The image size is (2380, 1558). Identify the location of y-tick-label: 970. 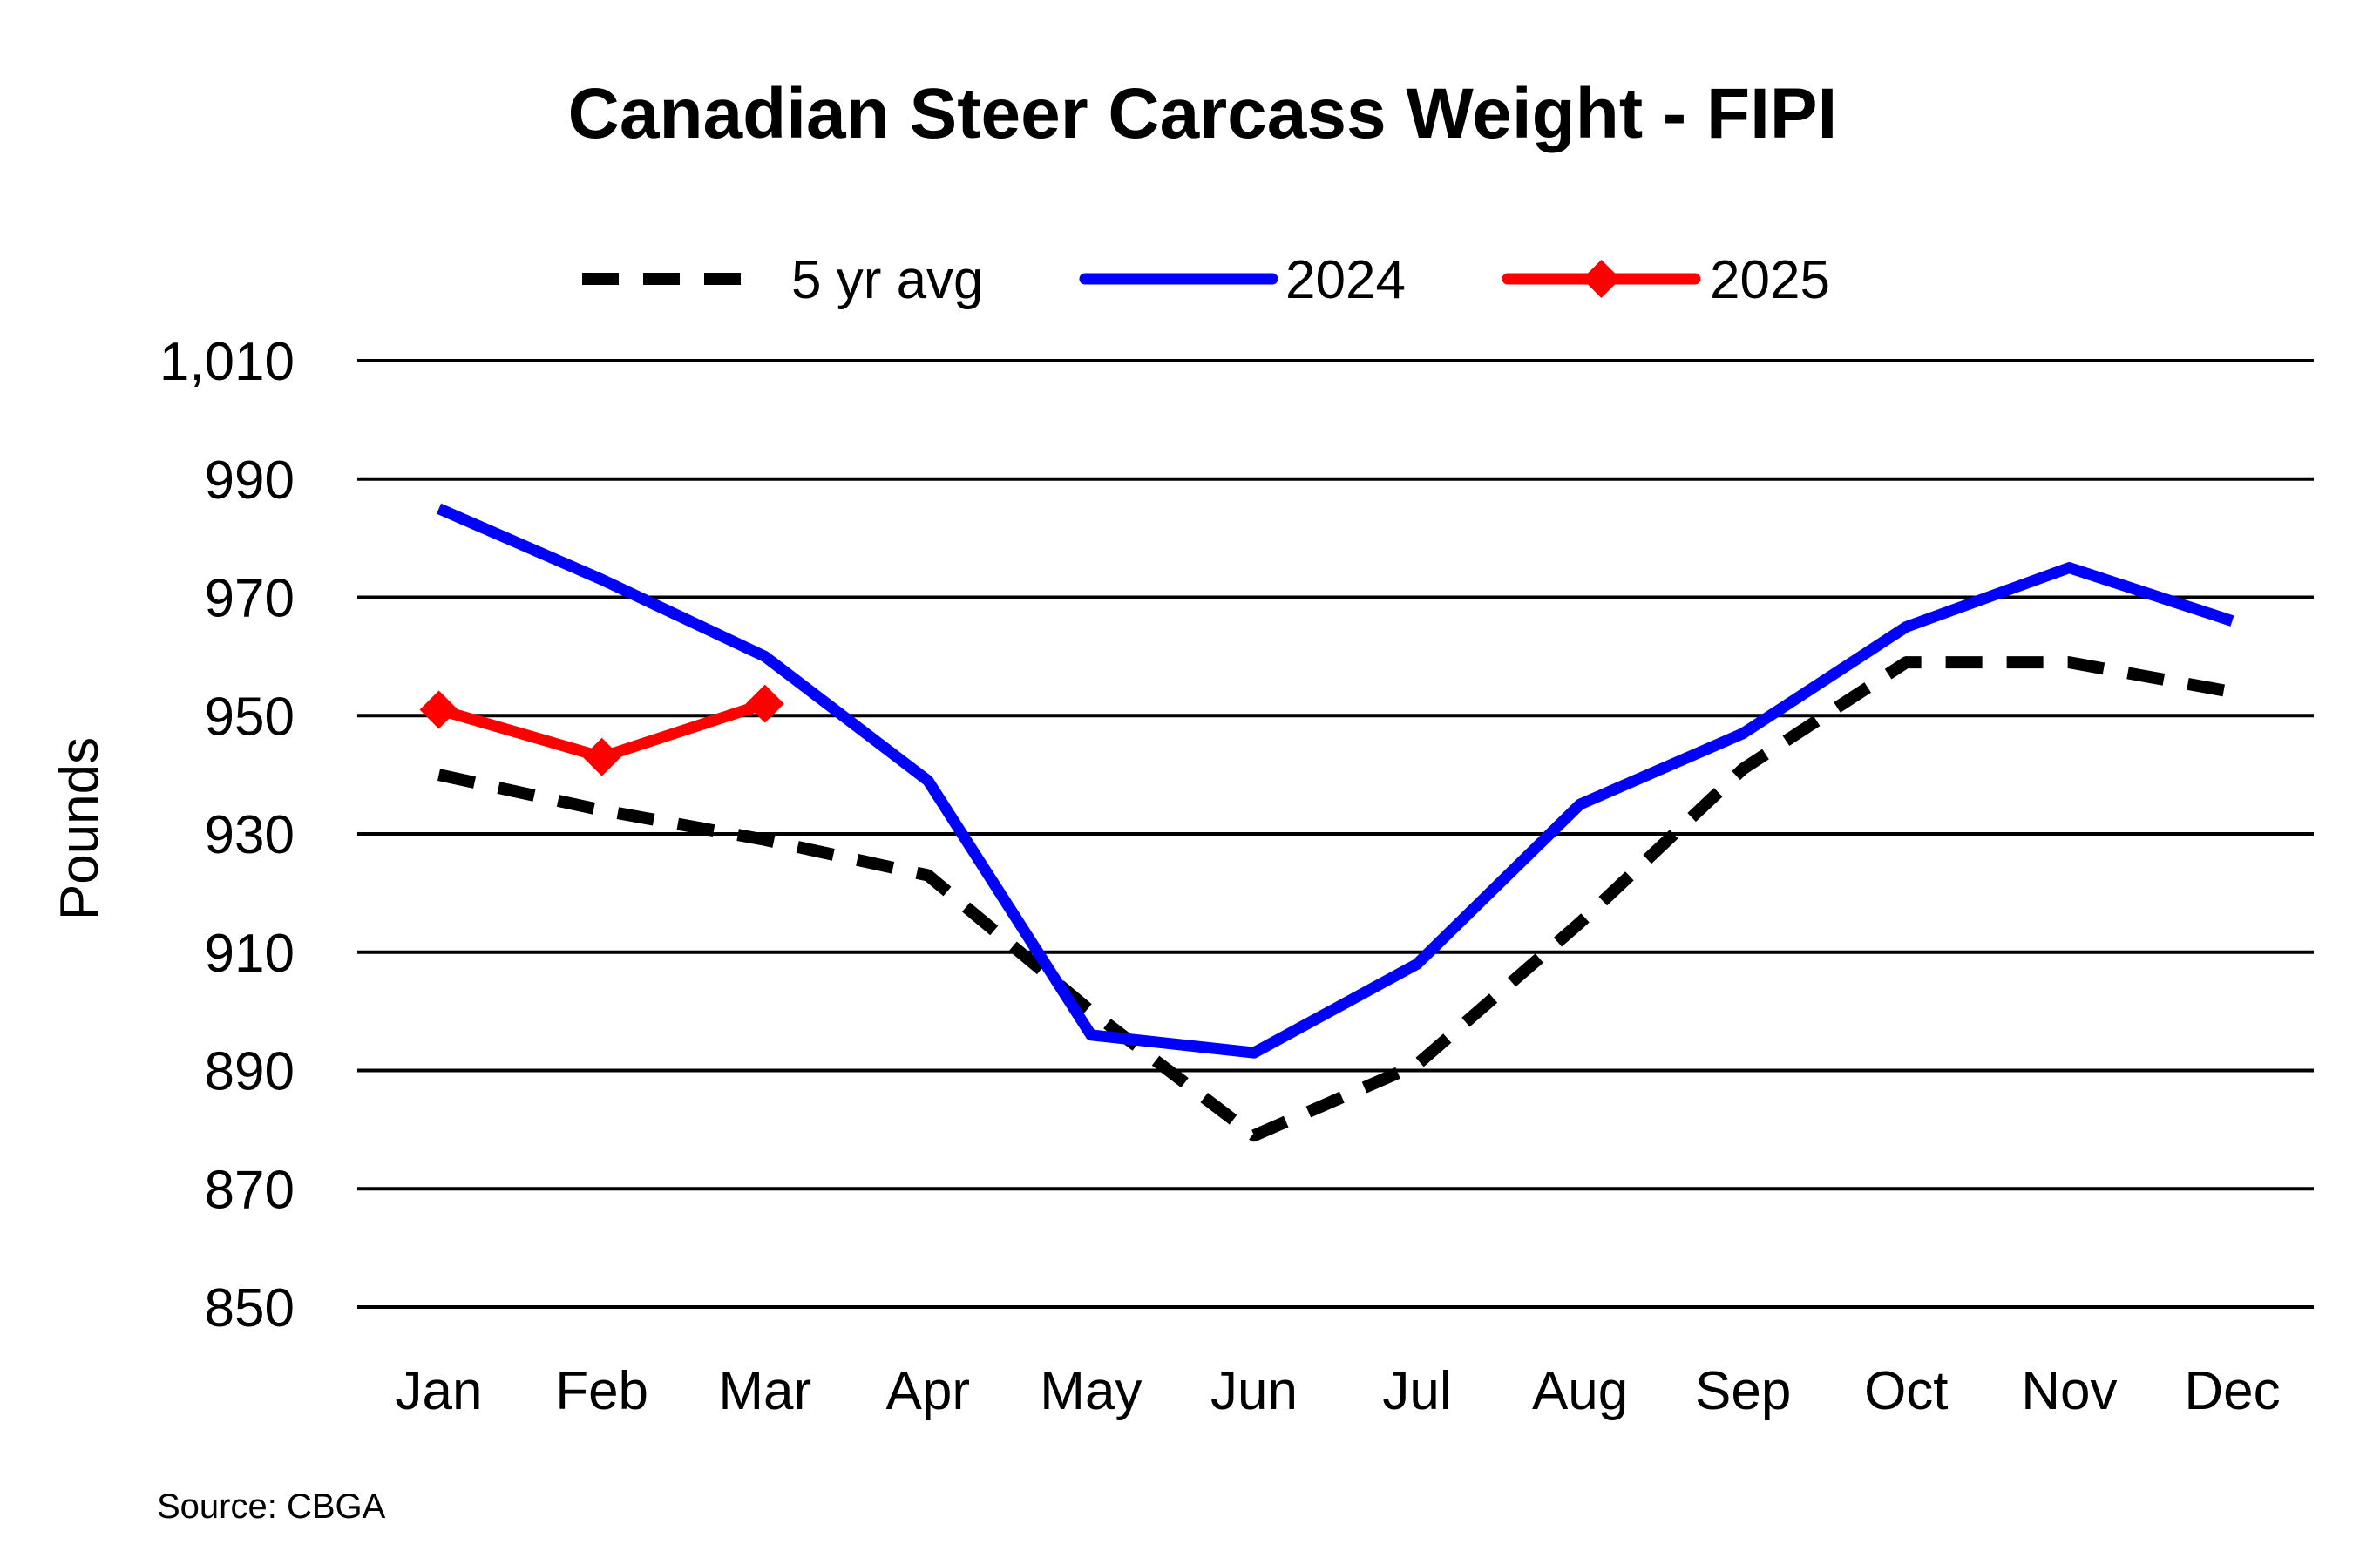
(250, 599).